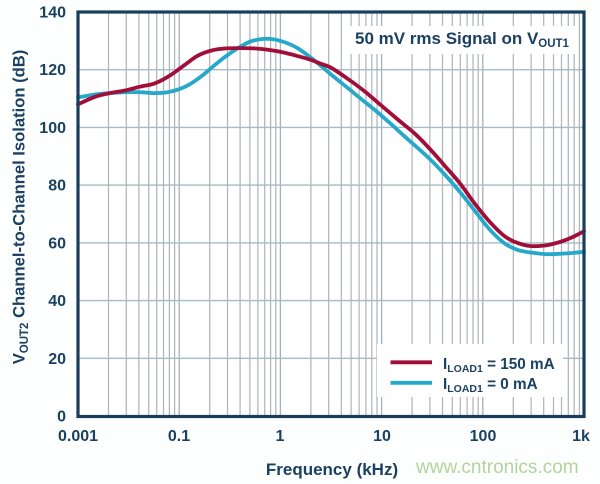 Image resolution: width=600 pixels, height=484 pixels. What do you see at coordinates (57, 359) in the screenshot?
I see `svg-text: 20` at bounding box center [57, 359].